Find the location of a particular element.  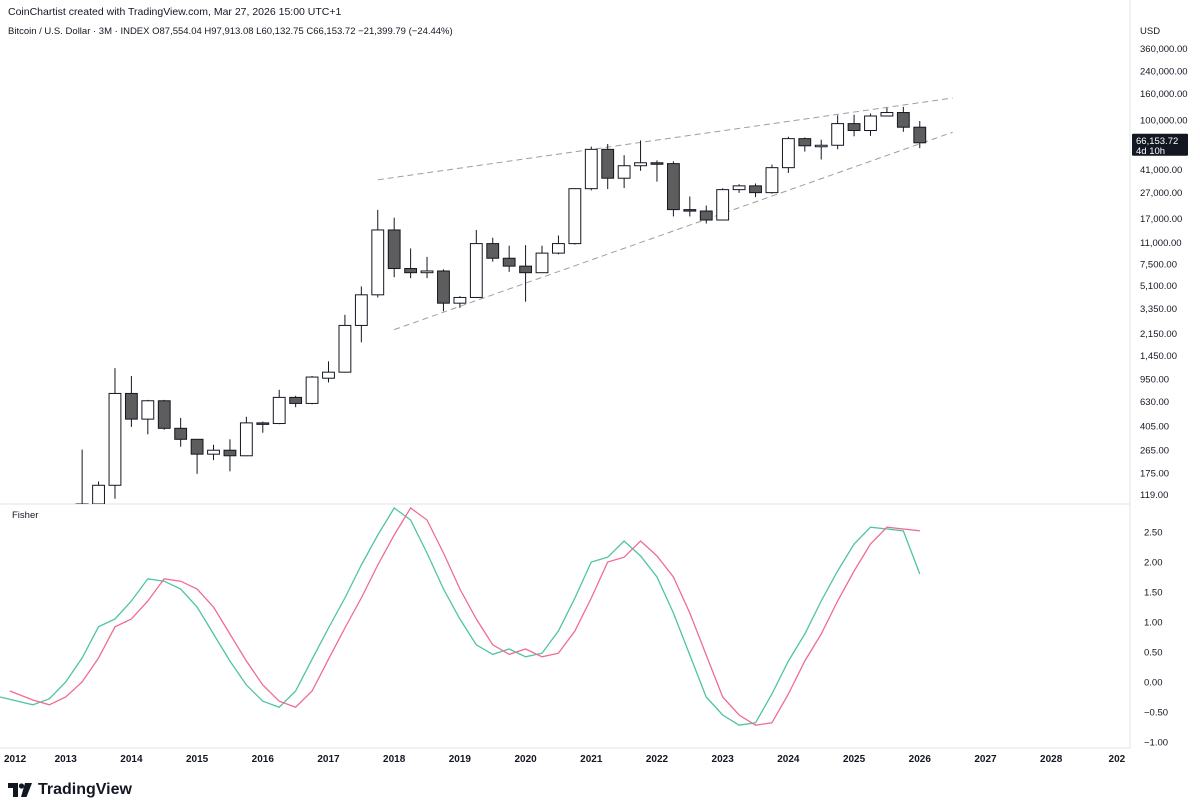

fisher-axis-tick: 1.50 is located at coordinates (1153, 593).